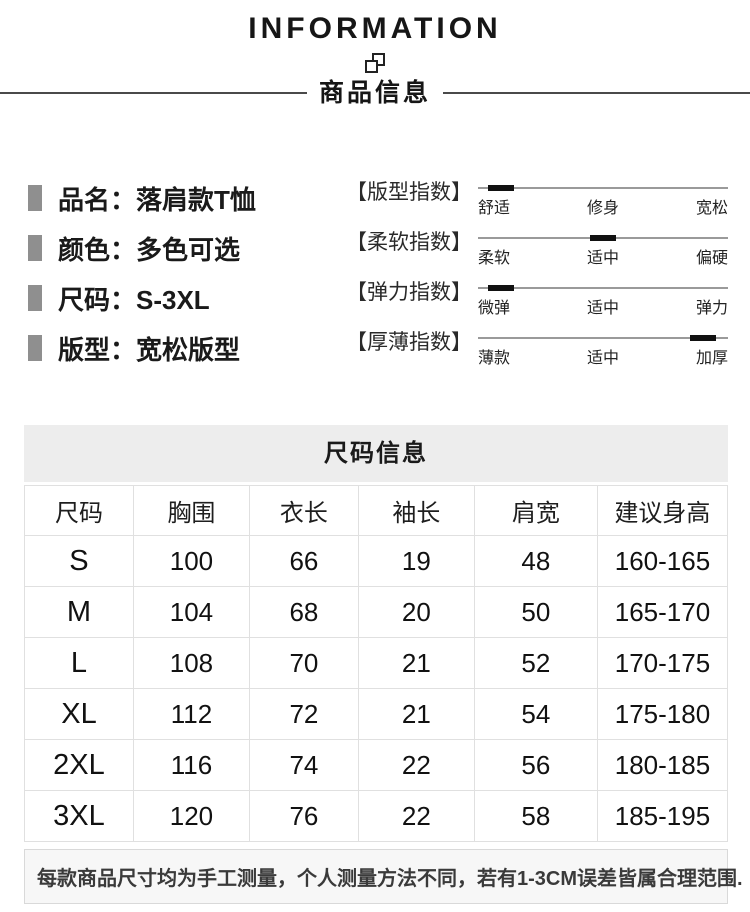  I want to click on scale-body: 微弹 适中 弹力, so click(598, 292).